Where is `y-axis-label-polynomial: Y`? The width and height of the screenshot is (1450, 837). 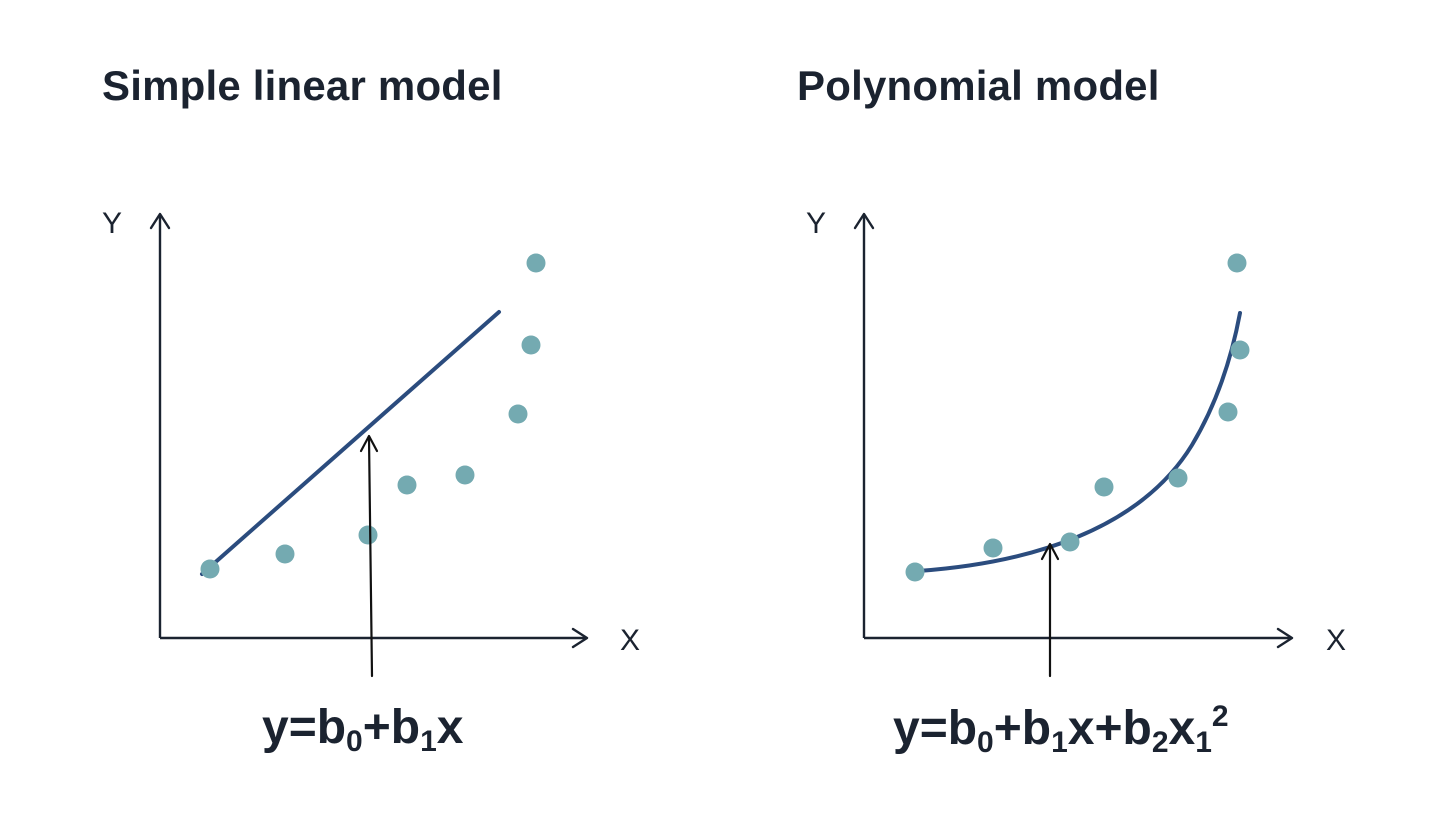
y-axis-label-polynomial: Y is located at coordinates (816, 223).